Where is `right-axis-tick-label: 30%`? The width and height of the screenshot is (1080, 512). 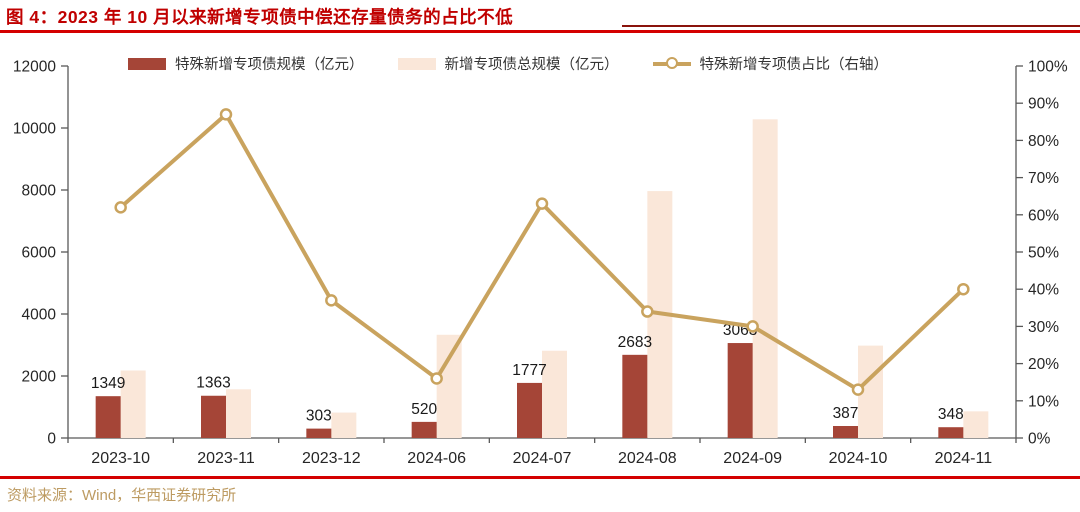 right-axis-tick-label: 30% is located at coordinates (1043, 327).